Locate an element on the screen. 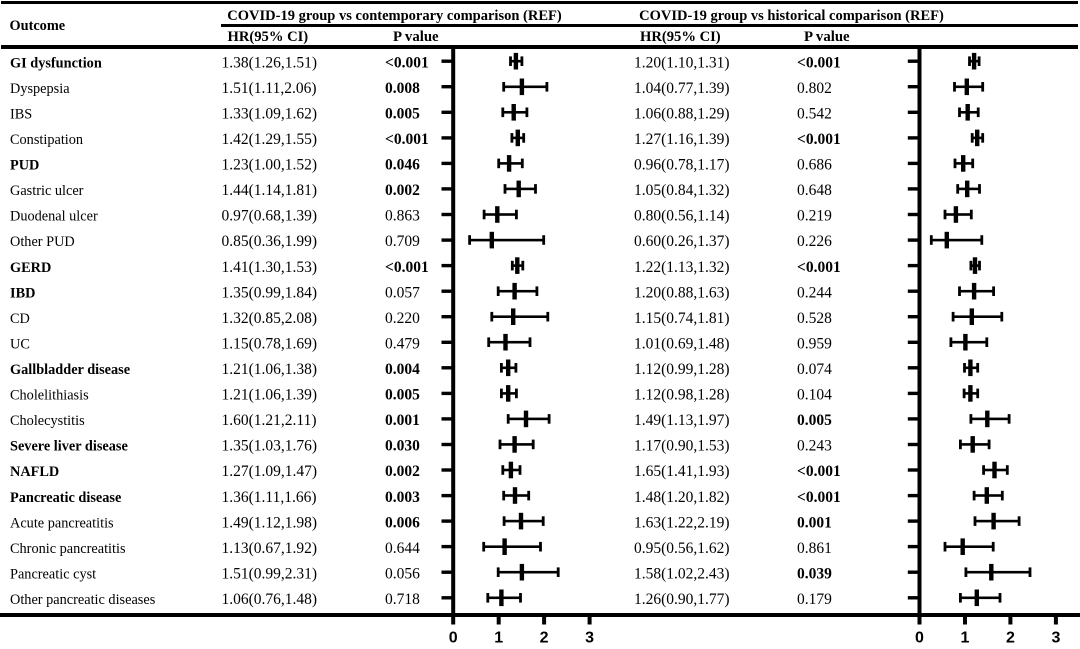 The width and height of the screenshot is (1080, 649). svg-text: Constipation is located at coordinates (46, 140).